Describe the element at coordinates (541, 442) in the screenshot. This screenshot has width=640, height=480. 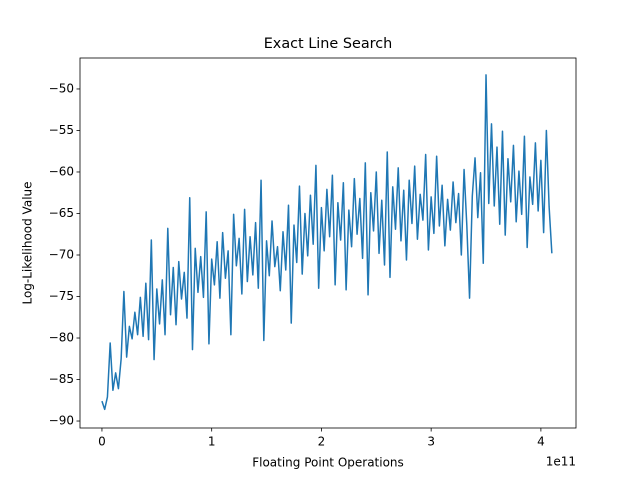
I see `x-tick-label: 4` at that location.